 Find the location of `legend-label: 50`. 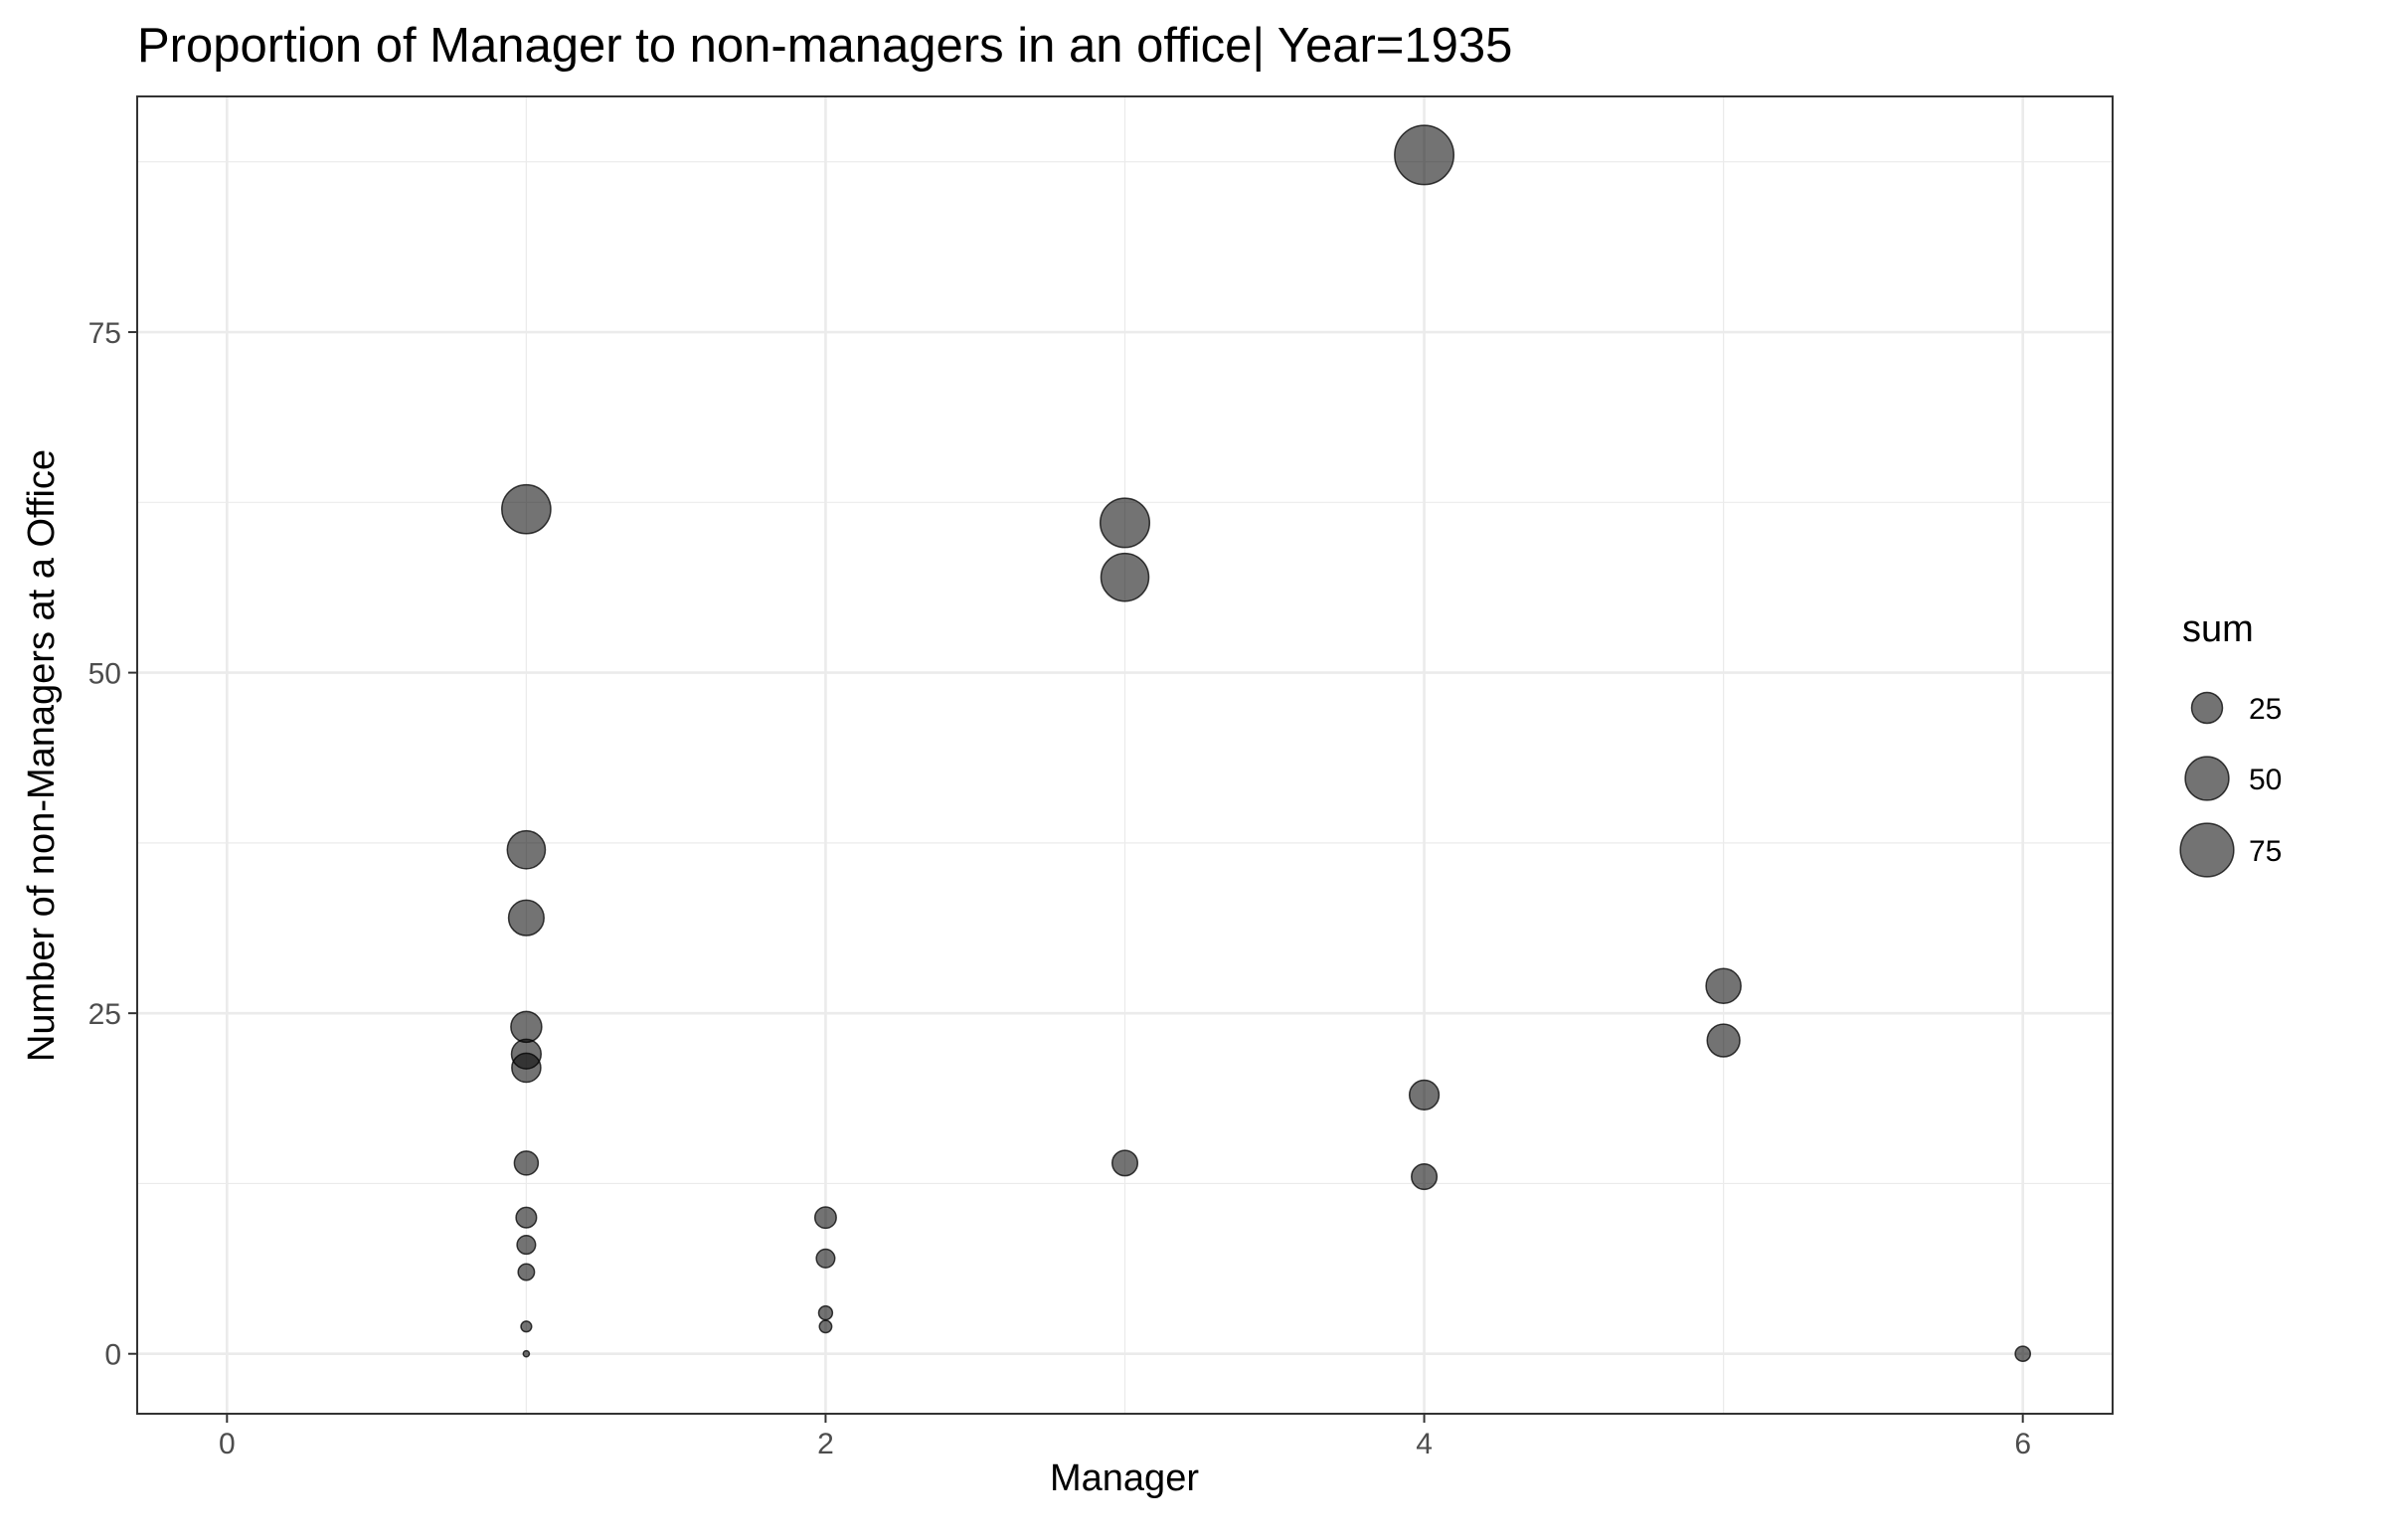

legend-label: 50 is located at coordinates (2265, 780).